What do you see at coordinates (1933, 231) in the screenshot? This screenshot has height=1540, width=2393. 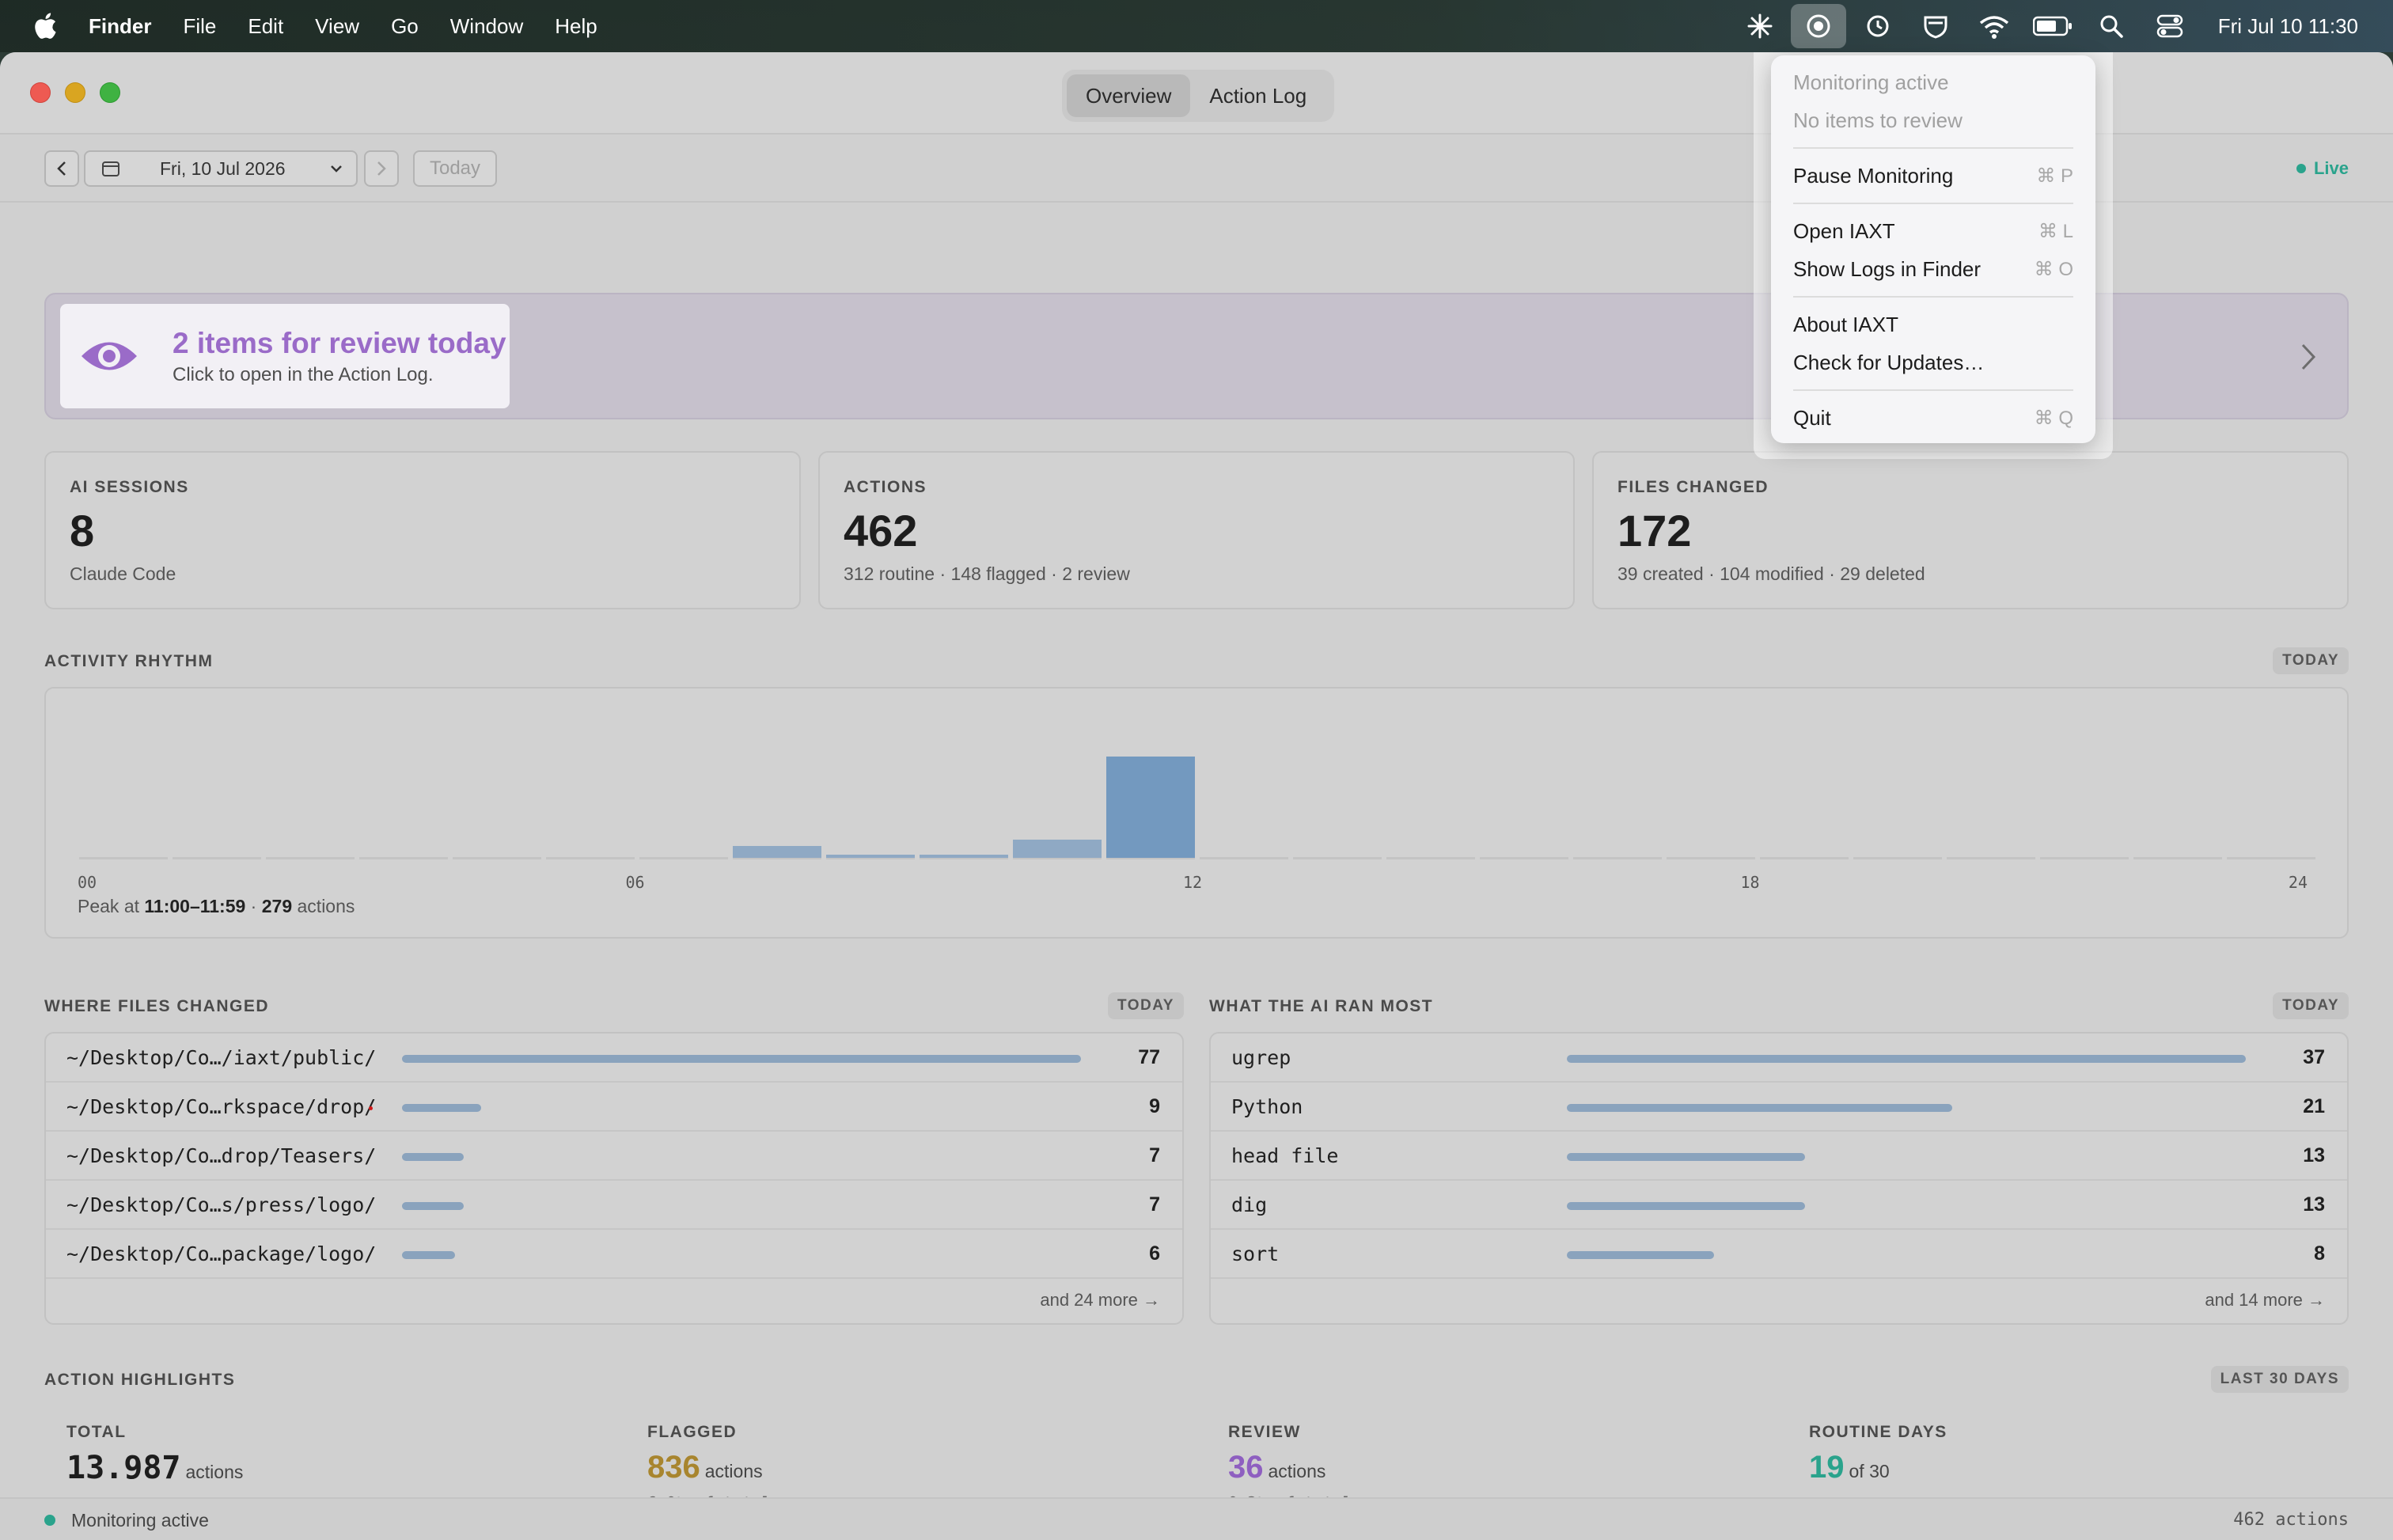 I see `menu-open-iaxt: Open IAXT ⌘ L` at bounding box center [1933, 231].